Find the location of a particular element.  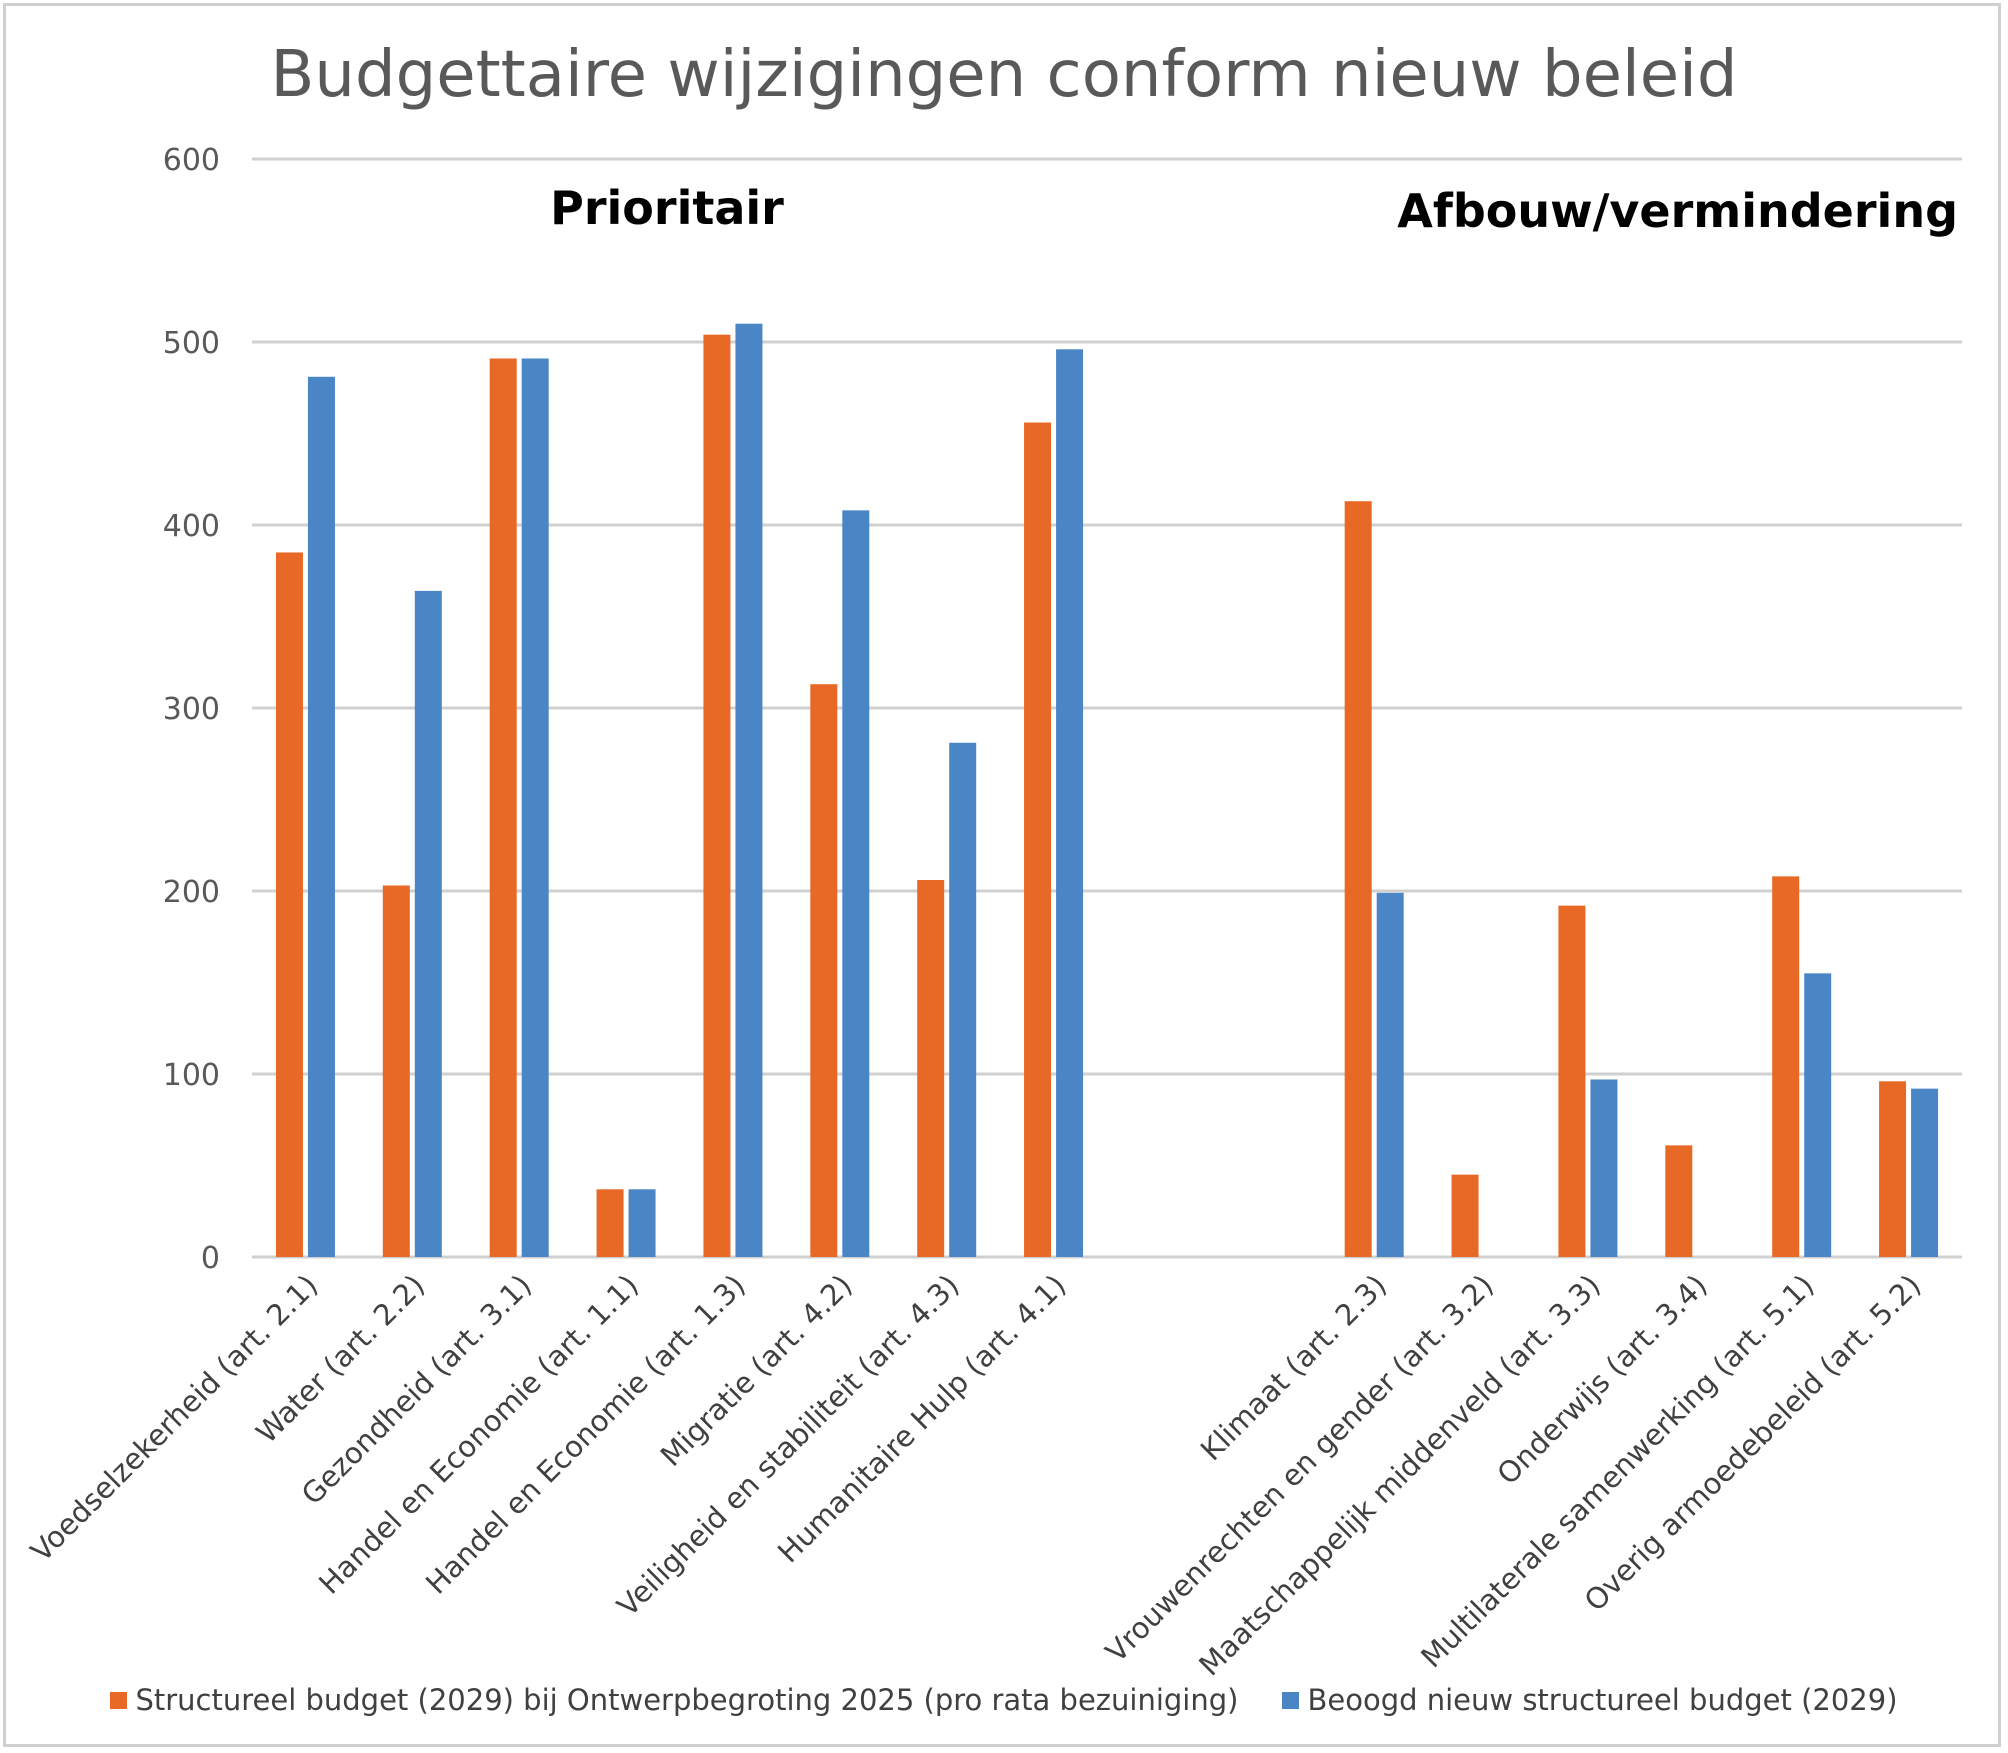

y-tick-label: 500 is located at coordinates (191, 343).